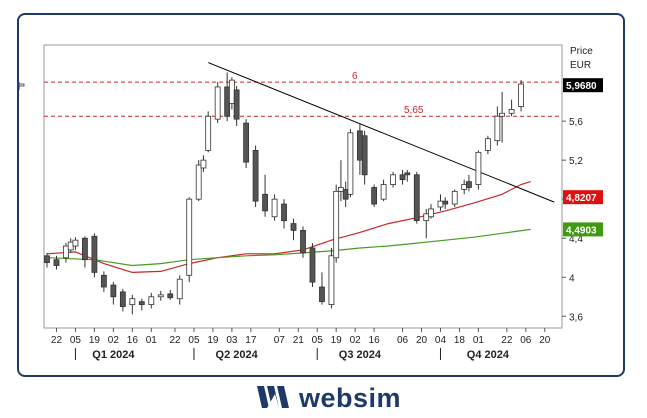 Image resolution: width=647 pixels, height=418 pixels. I want to click on quarter-label: Q3 2024, so click(360, 355).